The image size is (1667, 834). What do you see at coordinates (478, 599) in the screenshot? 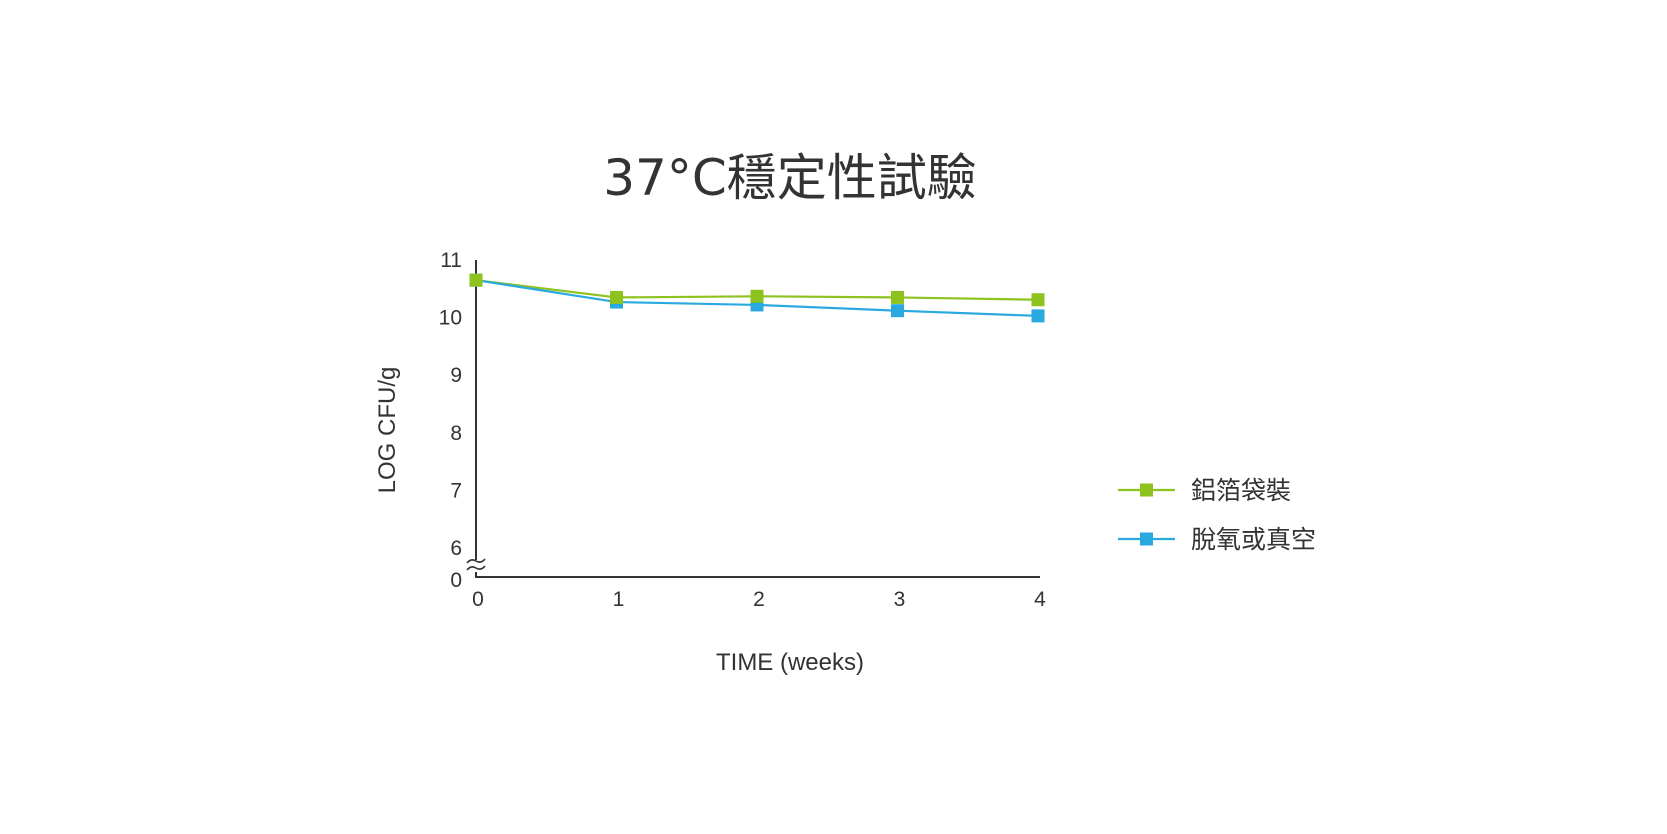
I see `x-tick-label: 0` at bounding box center [478, 599].